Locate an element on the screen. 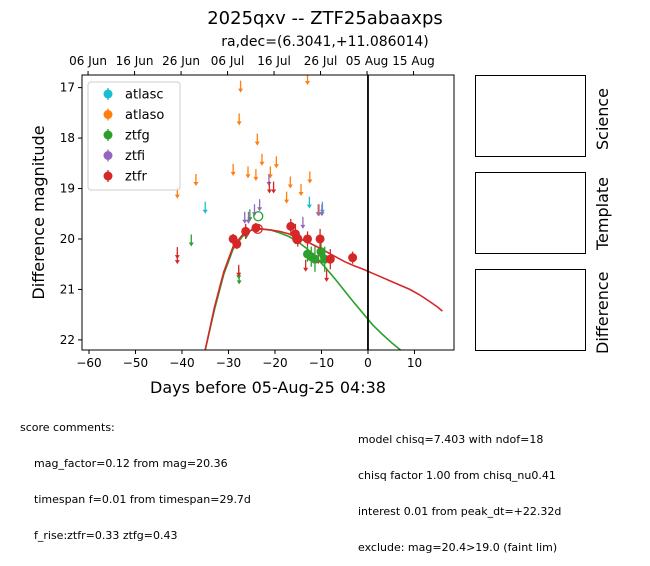  top-x-tick-label: 16 Jun is located at coordinates (135, 61).